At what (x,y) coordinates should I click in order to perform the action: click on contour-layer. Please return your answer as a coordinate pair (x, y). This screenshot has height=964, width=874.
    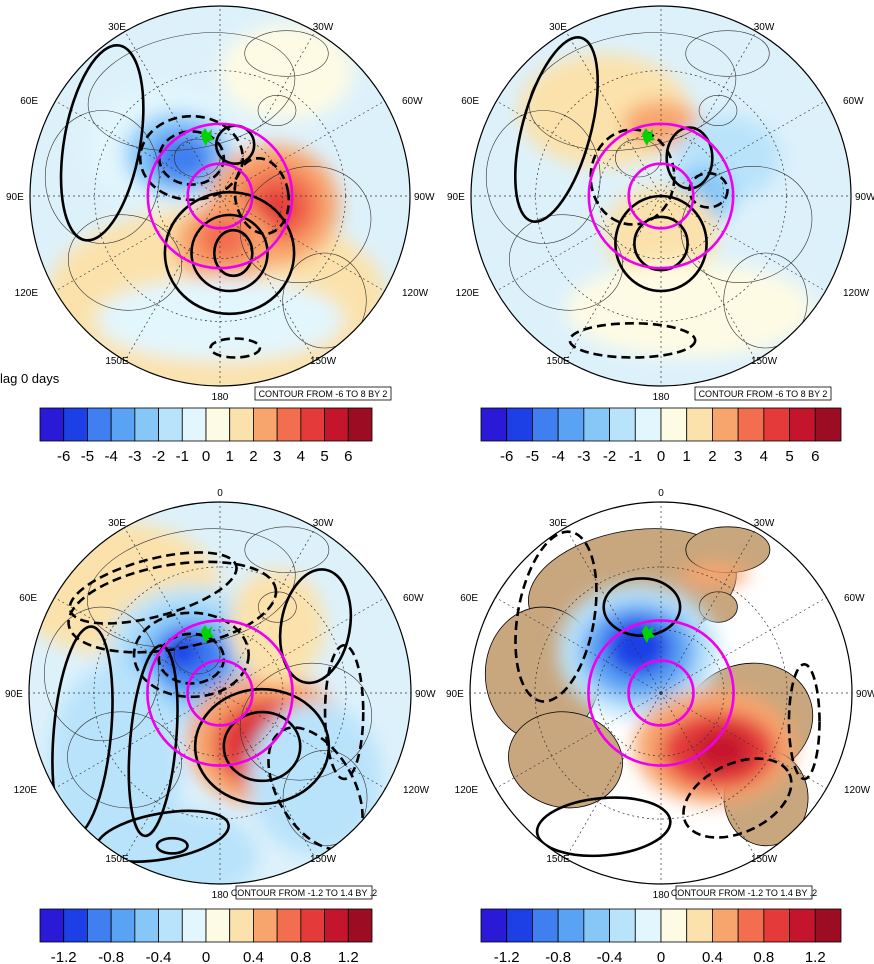
    Looking at the image, I should click on (667, 694).